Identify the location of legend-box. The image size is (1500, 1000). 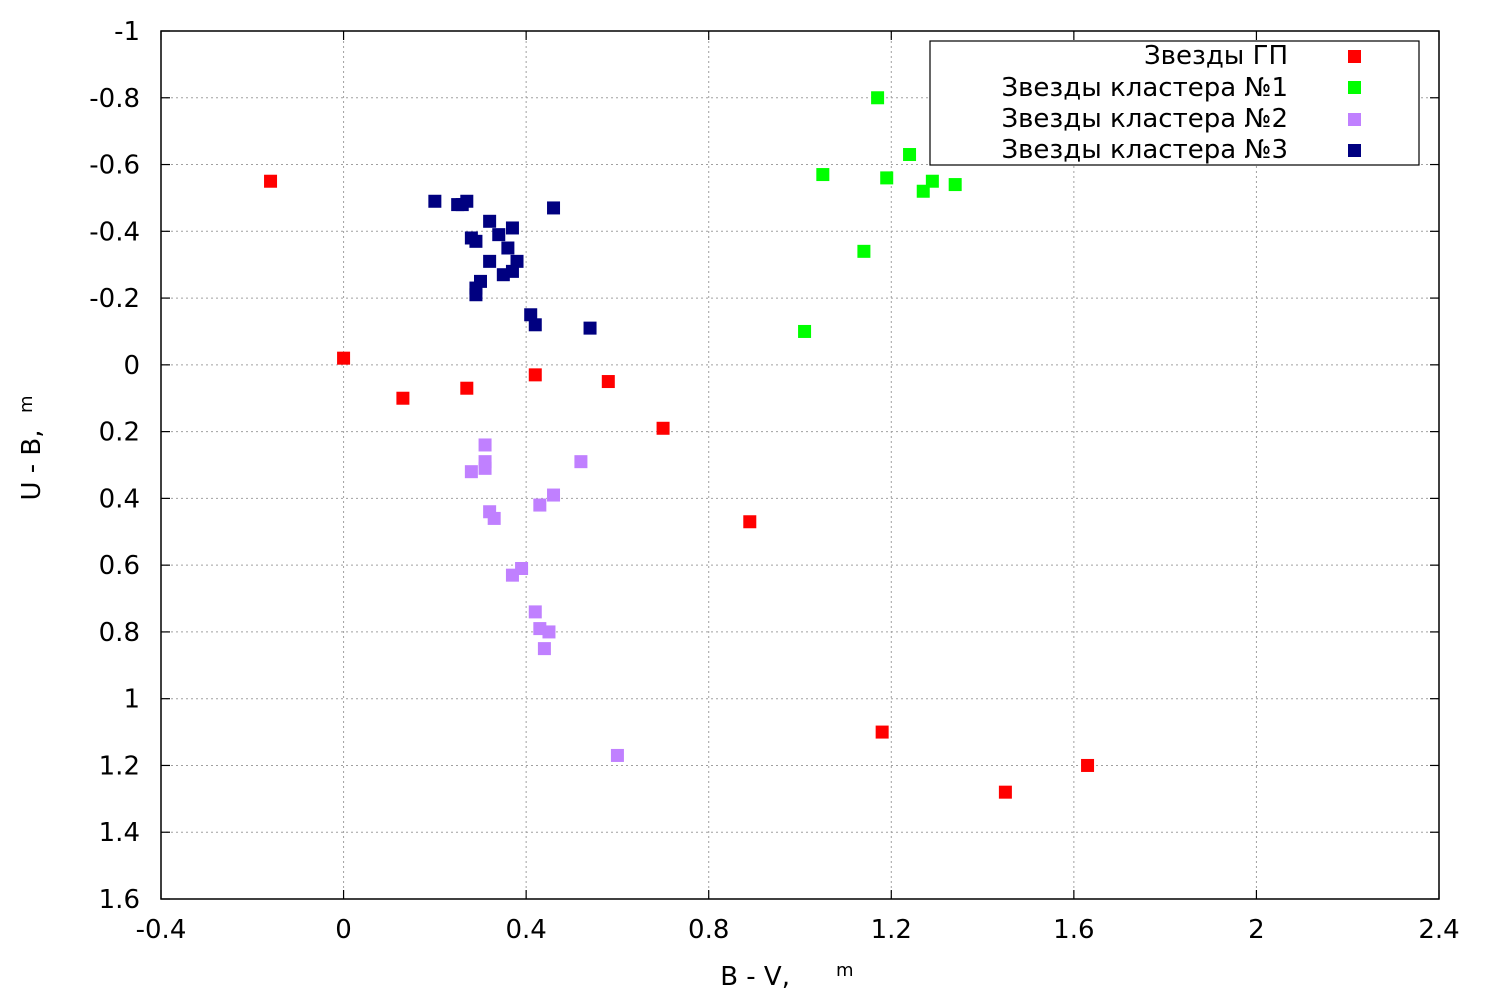
(1174, 103).